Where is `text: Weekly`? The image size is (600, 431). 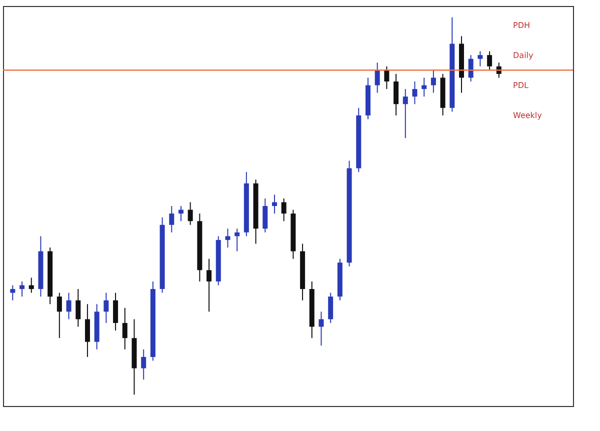 text: Weekly is located at coordinates (527, 115).